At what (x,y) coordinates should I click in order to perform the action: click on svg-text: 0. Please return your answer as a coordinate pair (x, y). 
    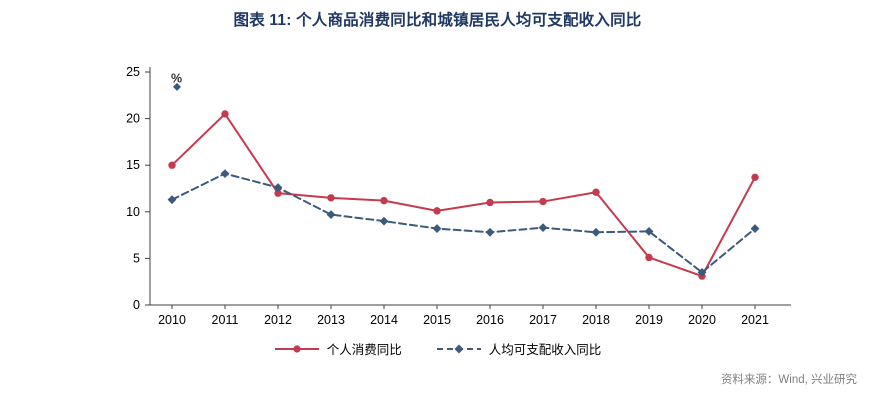
    Looking at the image, I should click on (136, 305).